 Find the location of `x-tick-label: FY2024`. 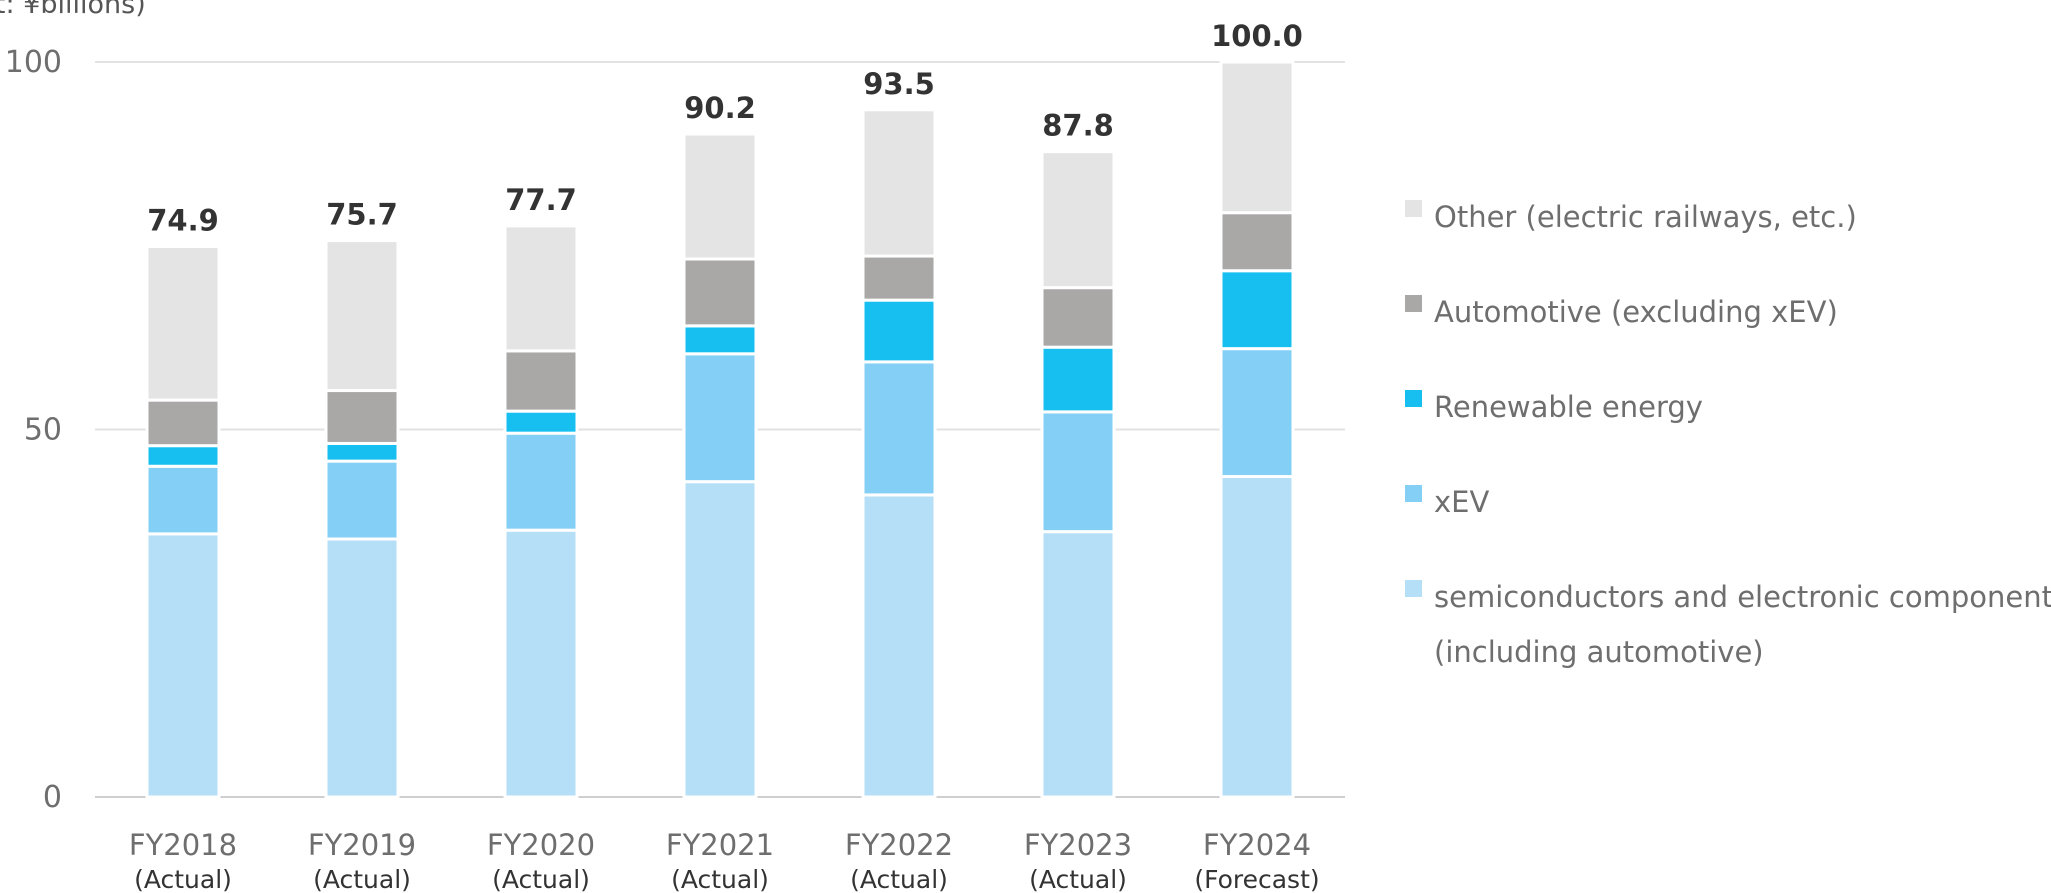

x-tick-label: FY2024 is located at coordinates (1257, 845).